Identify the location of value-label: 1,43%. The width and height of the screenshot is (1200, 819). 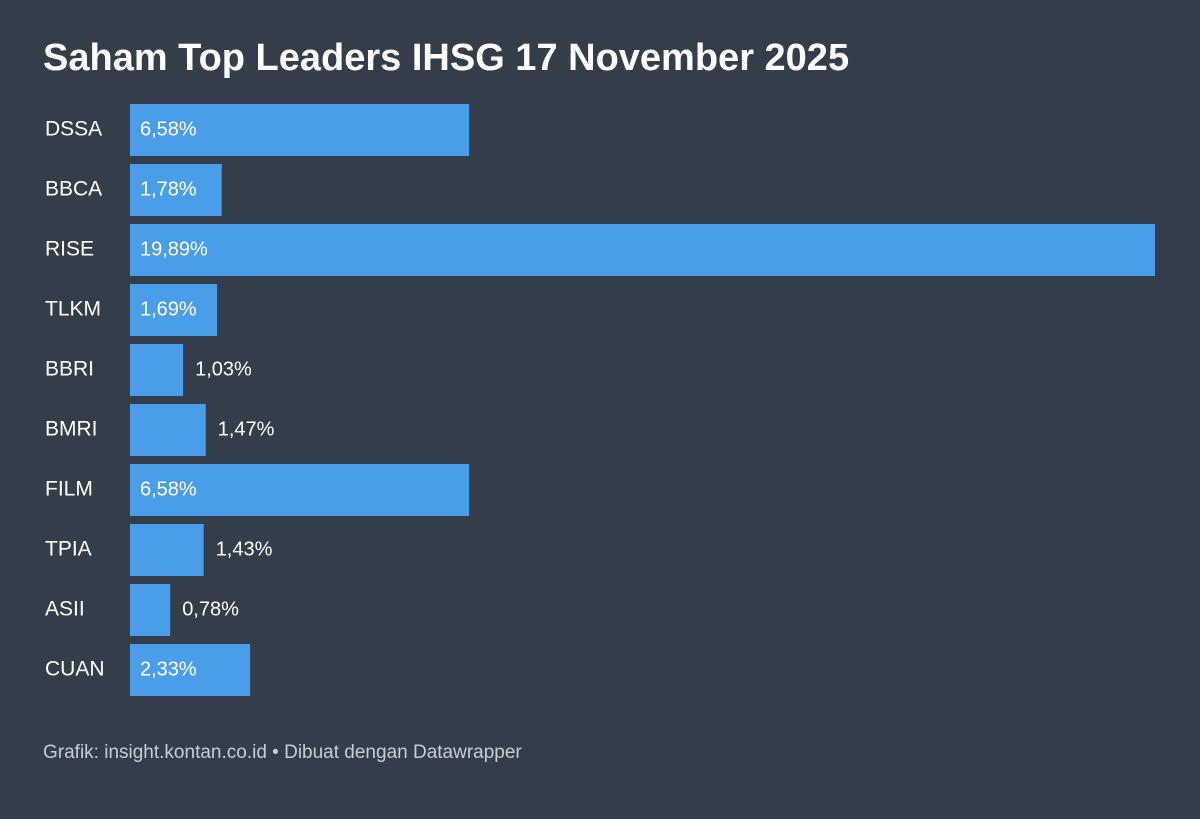
(244, 549).